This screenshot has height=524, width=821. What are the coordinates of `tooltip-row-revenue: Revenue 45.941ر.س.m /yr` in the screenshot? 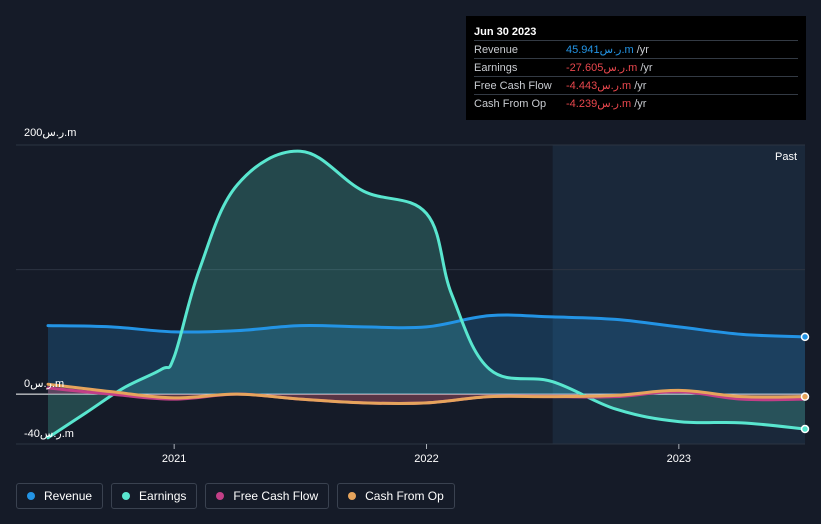 It's located at (636, 49).